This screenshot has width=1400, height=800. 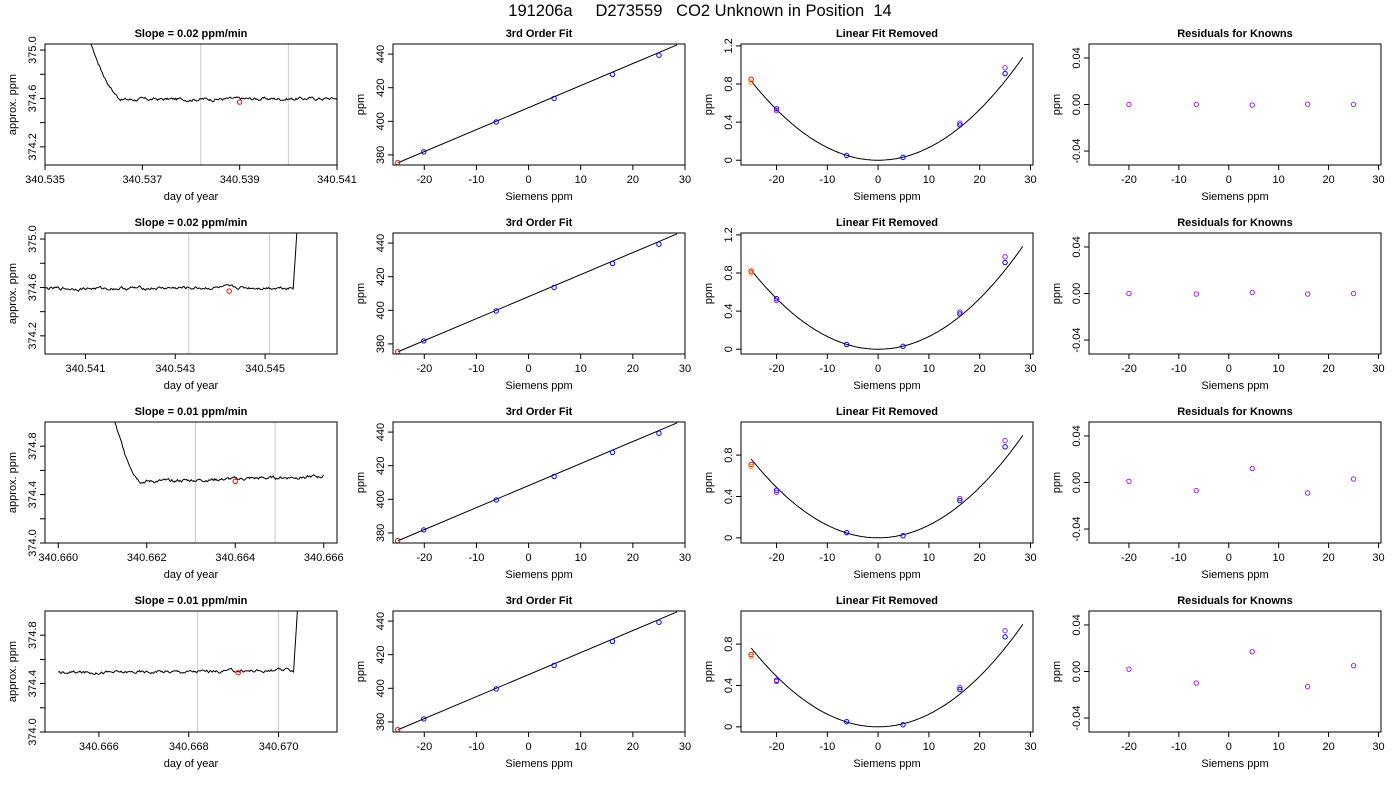 I want to click on y-tick-label: 400, so click(x=381, y=499).